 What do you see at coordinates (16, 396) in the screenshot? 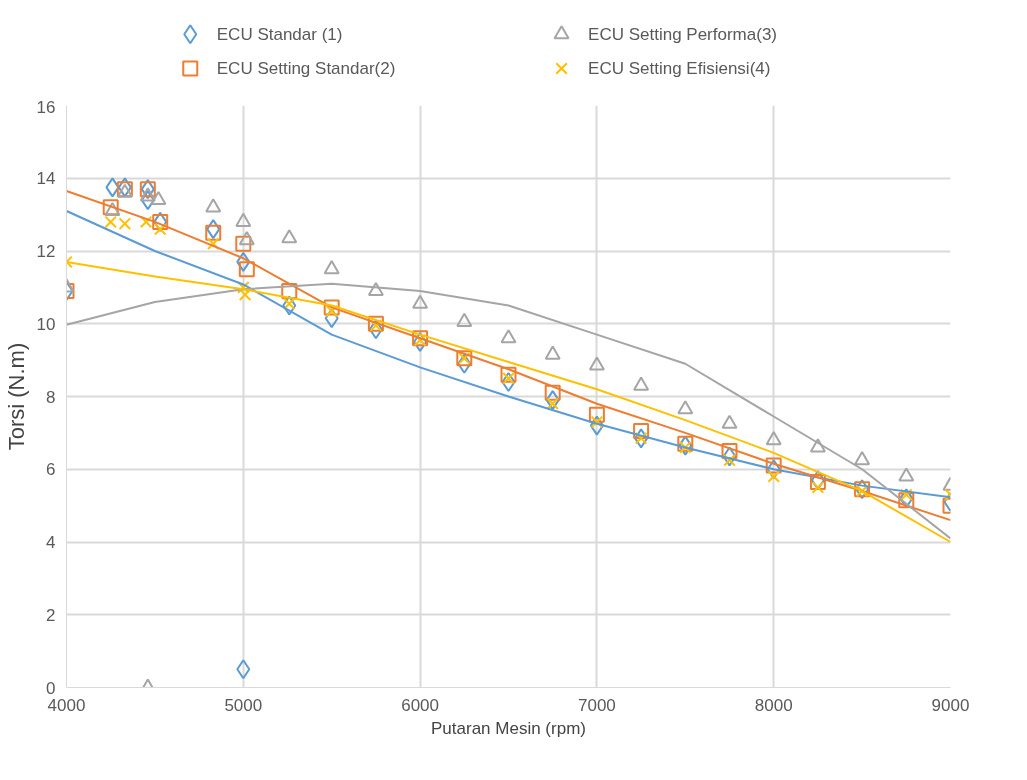
I see `y-axis-title: Torsi (N.m)` at bounding box center [16, 396].